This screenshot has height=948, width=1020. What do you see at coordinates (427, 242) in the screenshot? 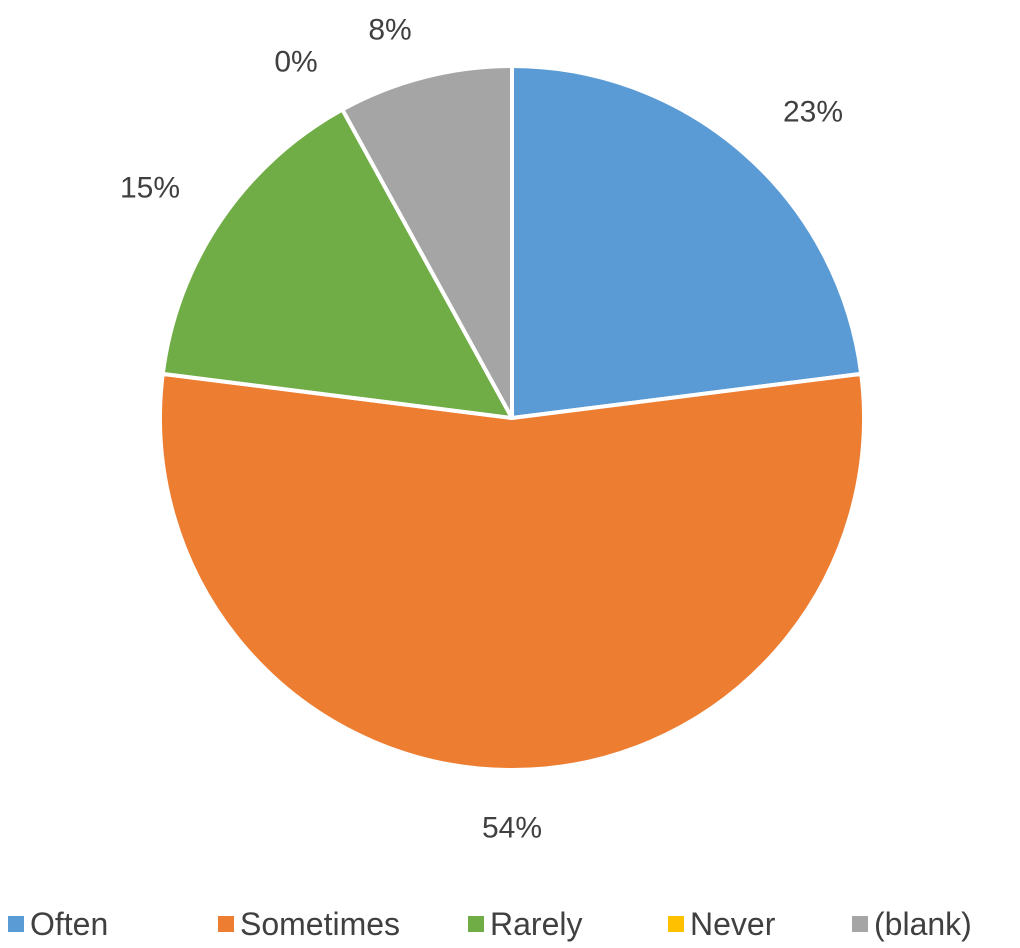
I see `pie-slice-blank` at bounding box center [427, 242].